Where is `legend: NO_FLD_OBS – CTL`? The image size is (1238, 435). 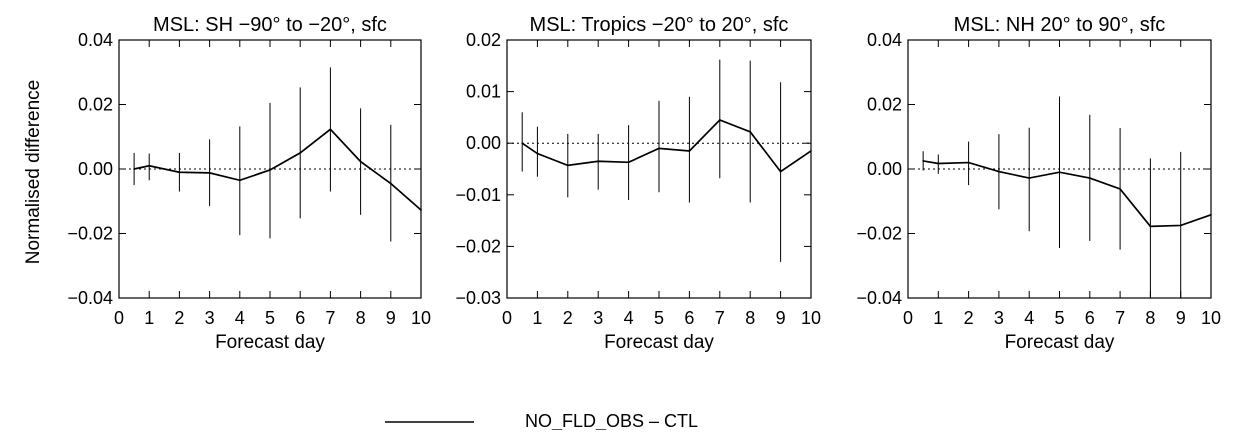 legend: NO_FLD_OBS – CTL is located at coordinates (541, 421).